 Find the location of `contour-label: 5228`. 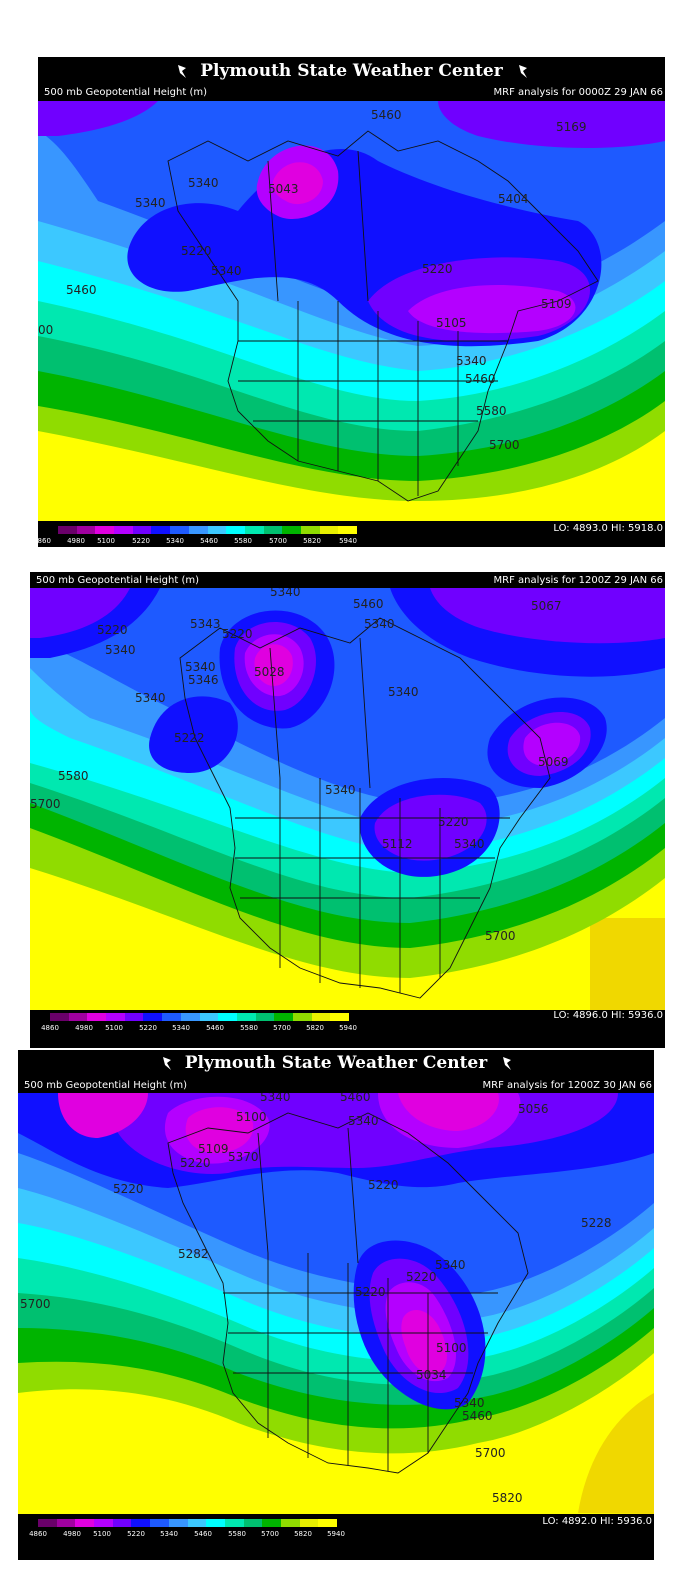

contour-label: 5228 is located at coordinates (596, 1223).